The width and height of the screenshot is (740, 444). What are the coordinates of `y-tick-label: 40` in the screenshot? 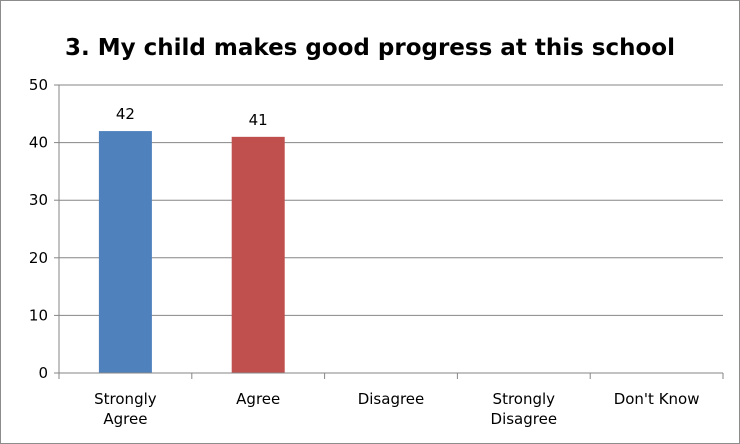 It's located at (38, 143).